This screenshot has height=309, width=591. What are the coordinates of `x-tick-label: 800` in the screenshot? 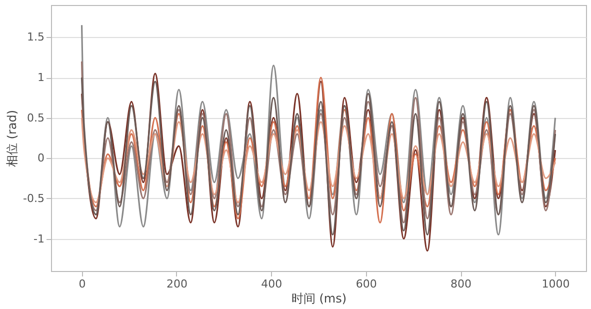 It's located at (461, 284).